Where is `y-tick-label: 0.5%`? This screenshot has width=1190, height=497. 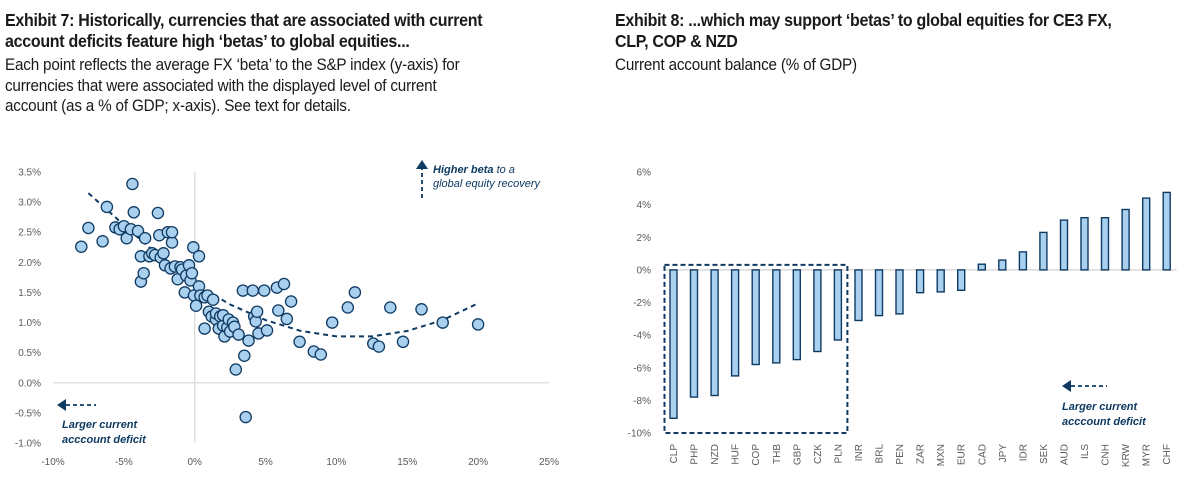 y-tick-label: 0.5% is located at coordinates (29, 353).